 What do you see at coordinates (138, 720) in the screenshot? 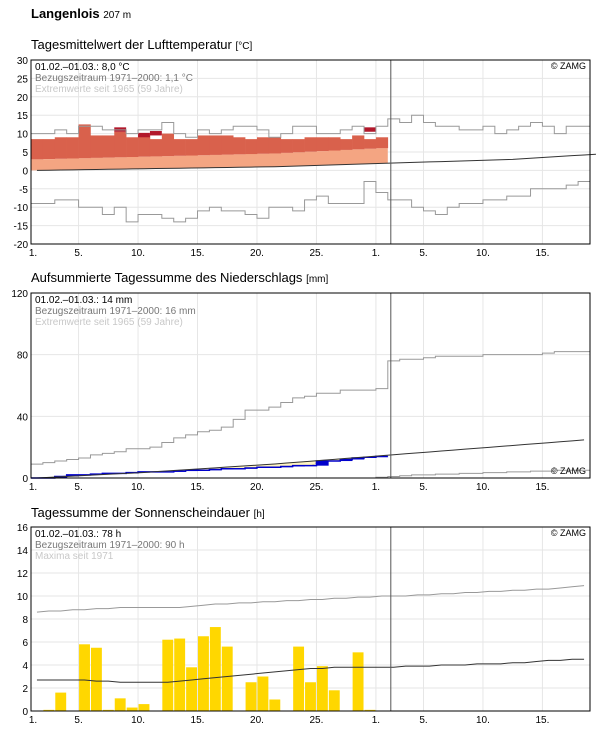
I see `sun-xtick-label: 10.` at bounding box center [138, 720].